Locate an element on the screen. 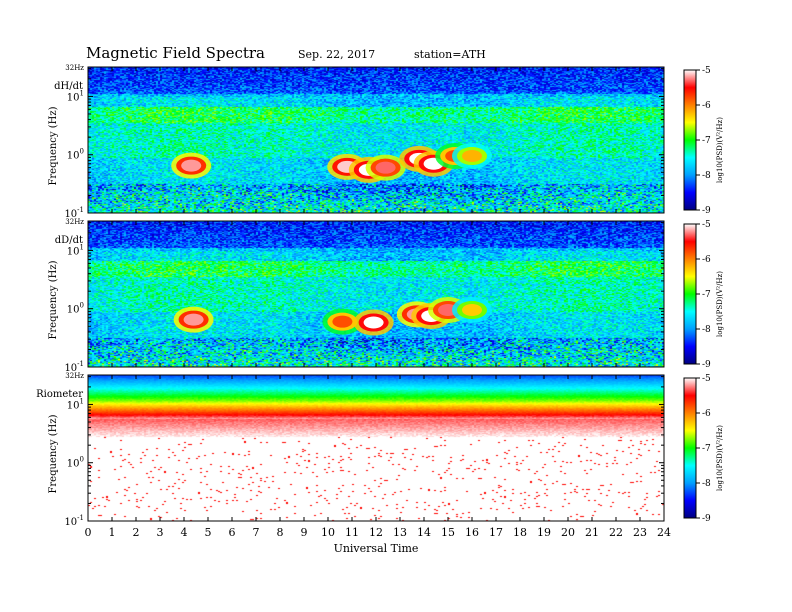  x-tick-label: 5 is located at coordinates (208, 532).